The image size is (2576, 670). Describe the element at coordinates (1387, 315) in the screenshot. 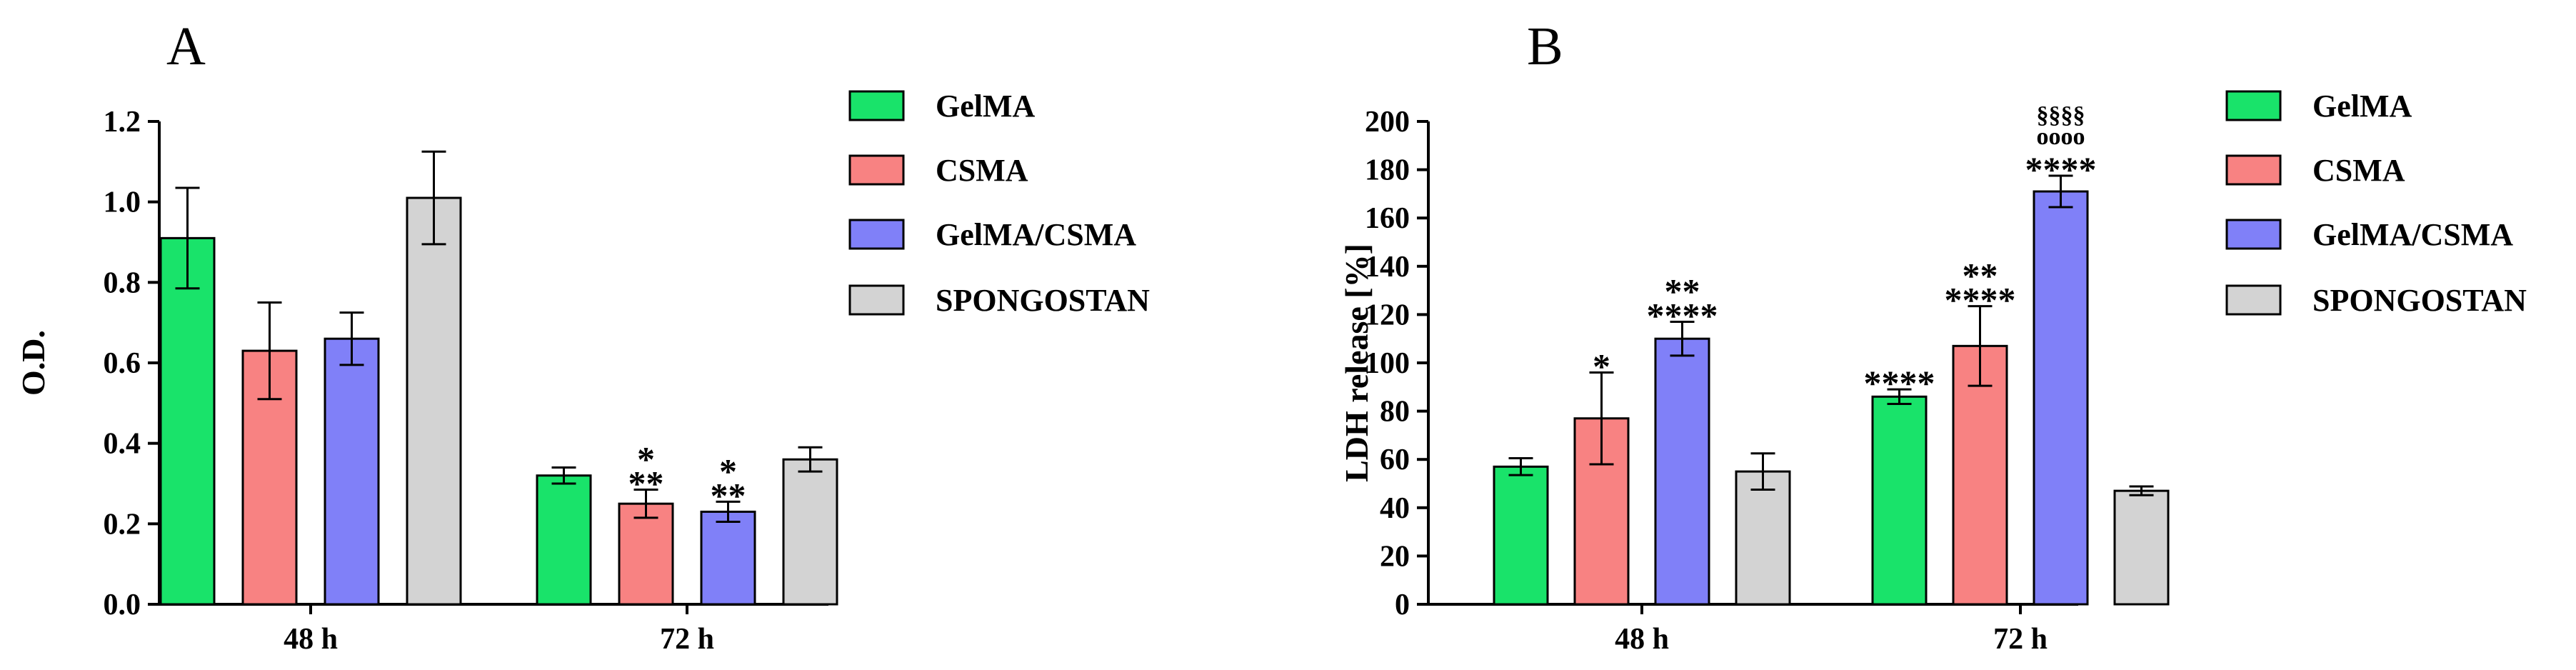

I see `y-tick-label: 120` at that location.